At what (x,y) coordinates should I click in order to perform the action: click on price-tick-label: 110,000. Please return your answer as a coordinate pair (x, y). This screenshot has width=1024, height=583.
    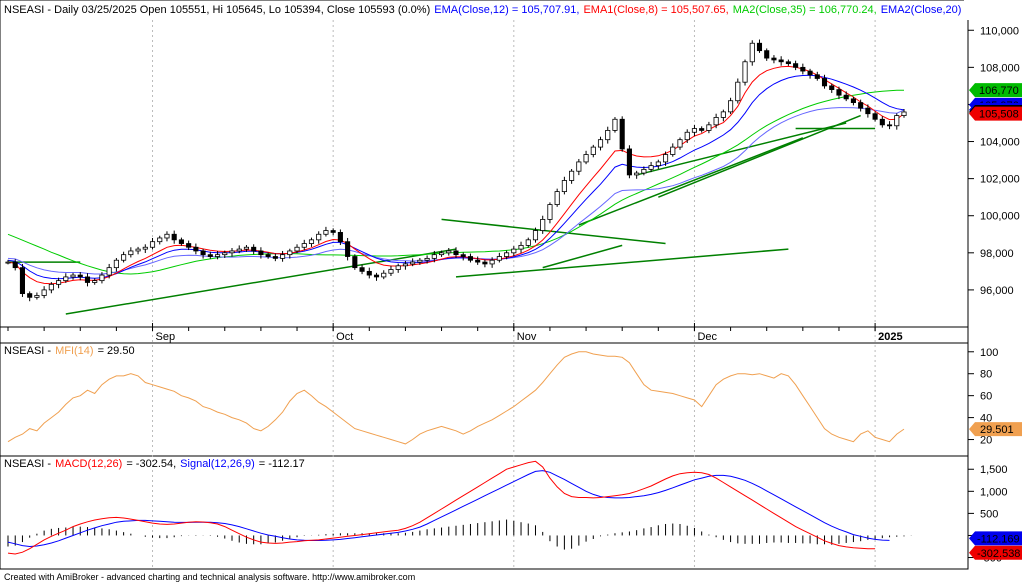
    Looking at the image, I should click on (999, 31).